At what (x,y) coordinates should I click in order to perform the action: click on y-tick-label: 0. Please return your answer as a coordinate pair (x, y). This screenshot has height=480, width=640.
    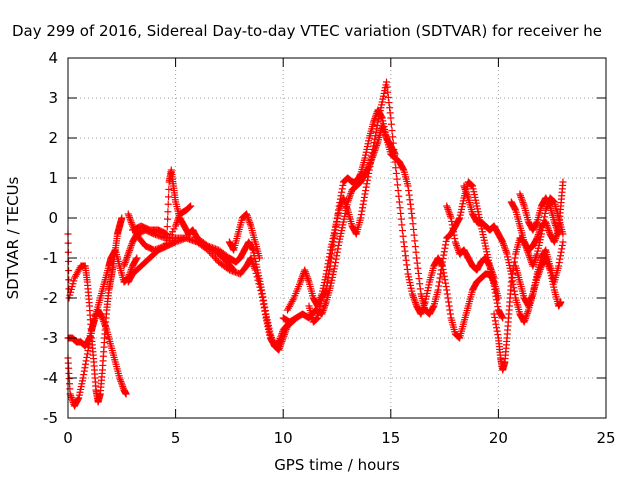
    Looking at the image, I should click on (53, 218).